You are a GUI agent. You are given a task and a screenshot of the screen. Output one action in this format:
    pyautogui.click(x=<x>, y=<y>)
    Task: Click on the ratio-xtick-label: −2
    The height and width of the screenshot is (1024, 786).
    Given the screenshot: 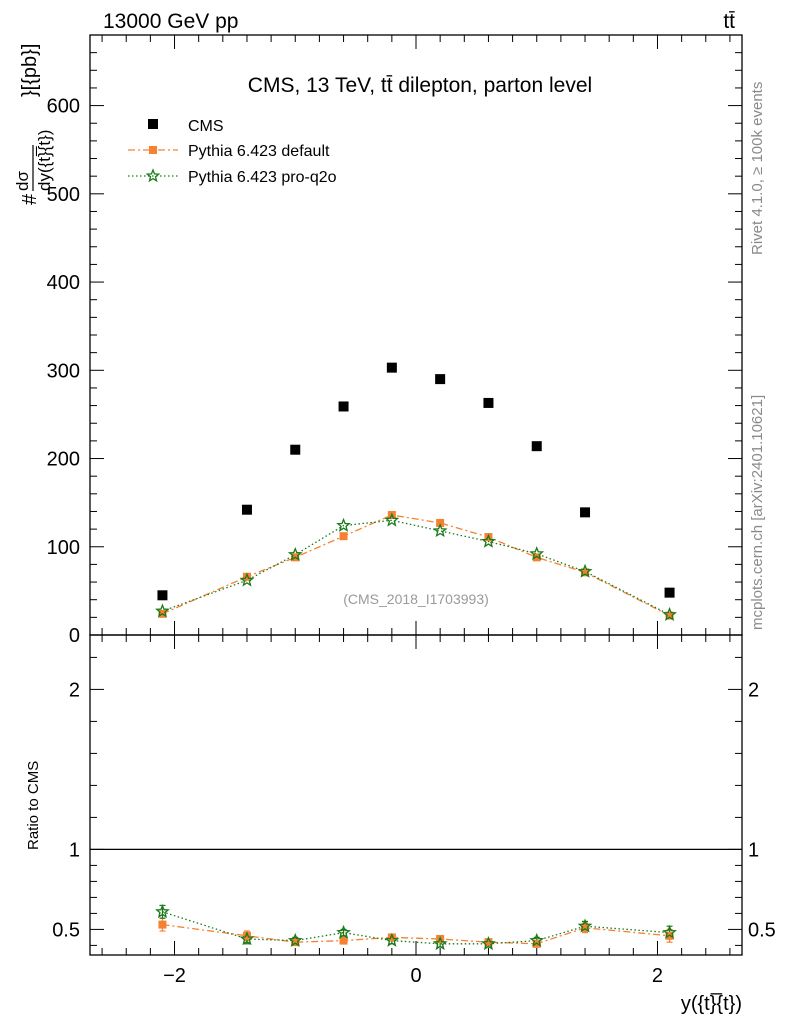 What is the action you would take?
    pyautogui.click(x=174, y=976)
    